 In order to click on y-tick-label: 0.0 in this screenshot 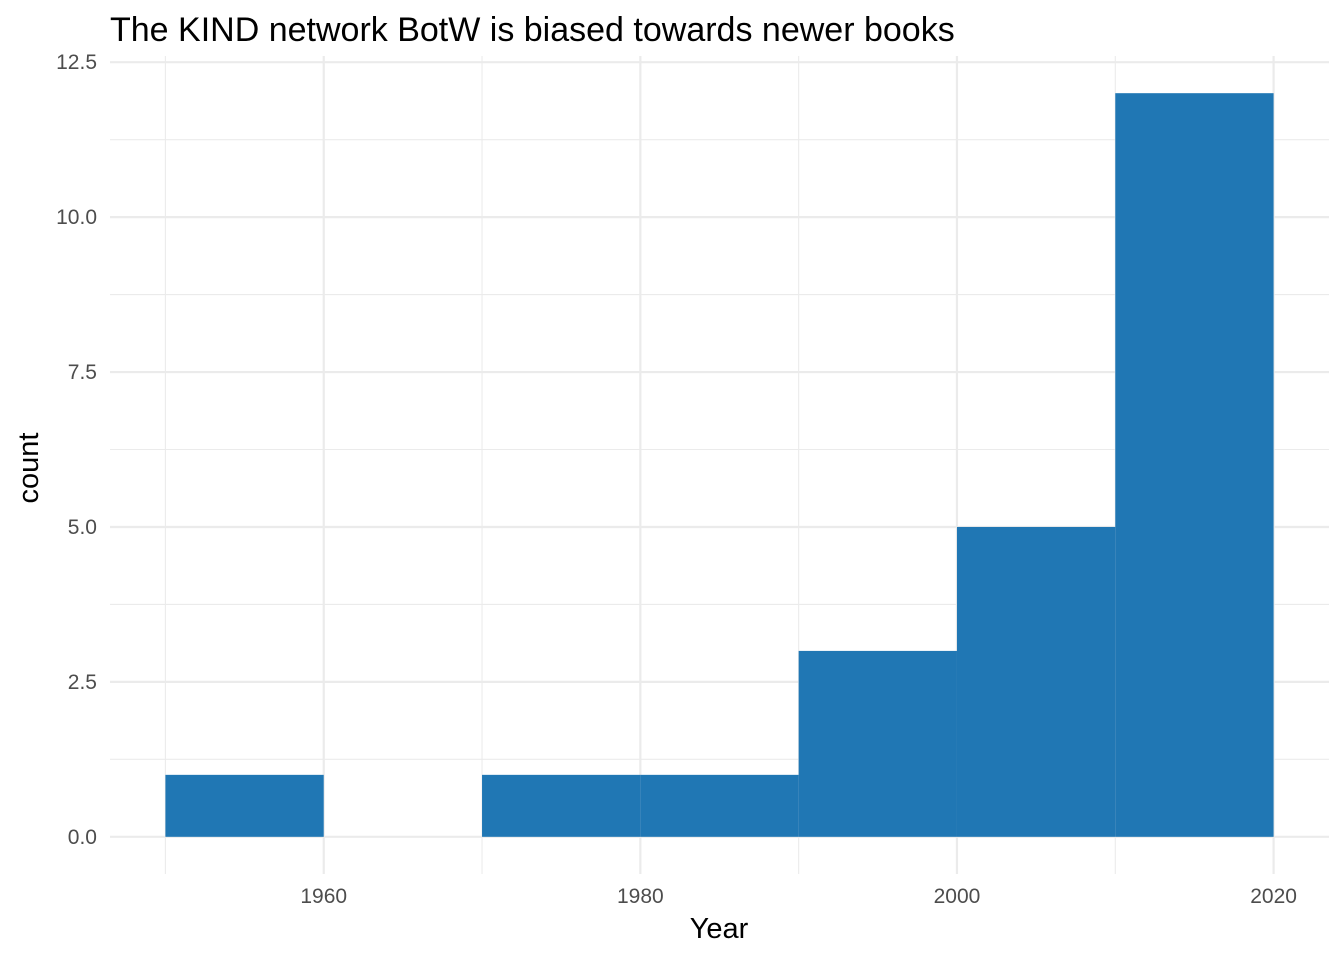, I will do `click(82, 837)`.